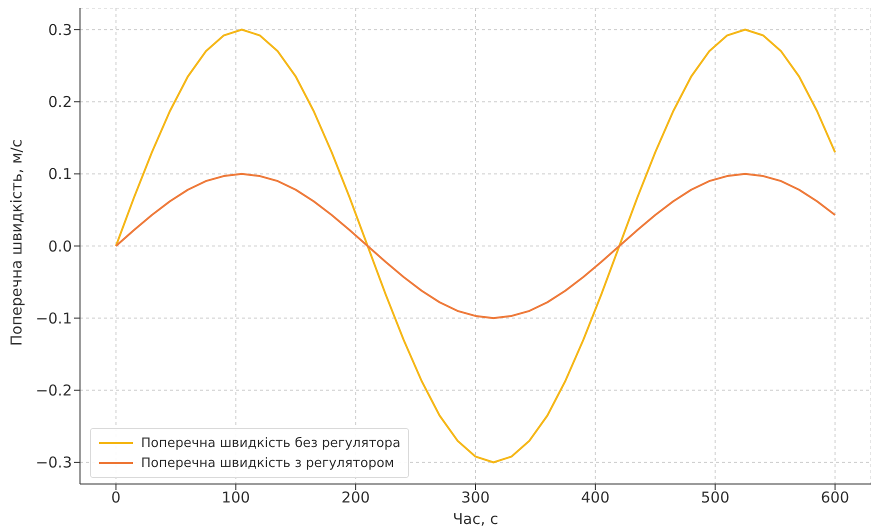 This screenshot has width=879, height=532. I want to click on y-tick-label: −0.2, so click(54, 391).